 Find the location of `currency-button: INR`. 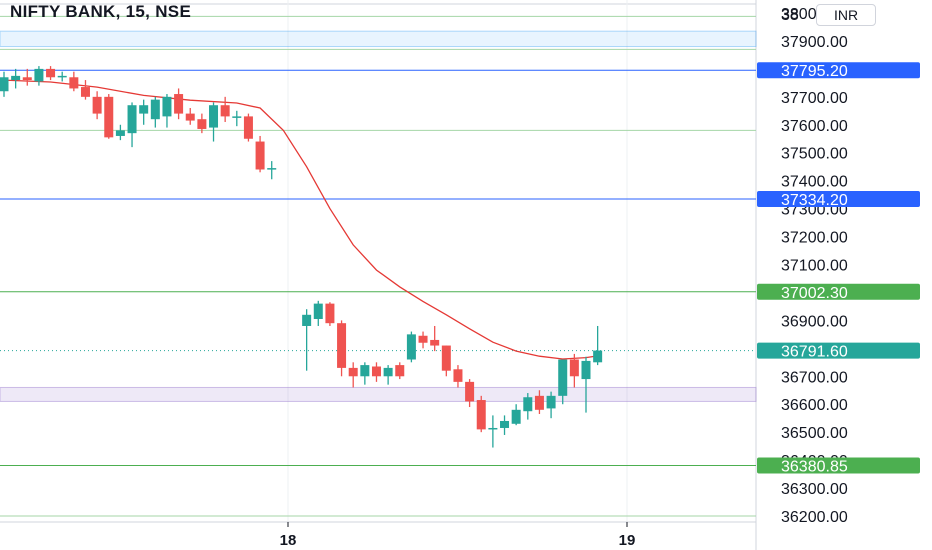

currency-button: INR is located at coordinates (846, 15).